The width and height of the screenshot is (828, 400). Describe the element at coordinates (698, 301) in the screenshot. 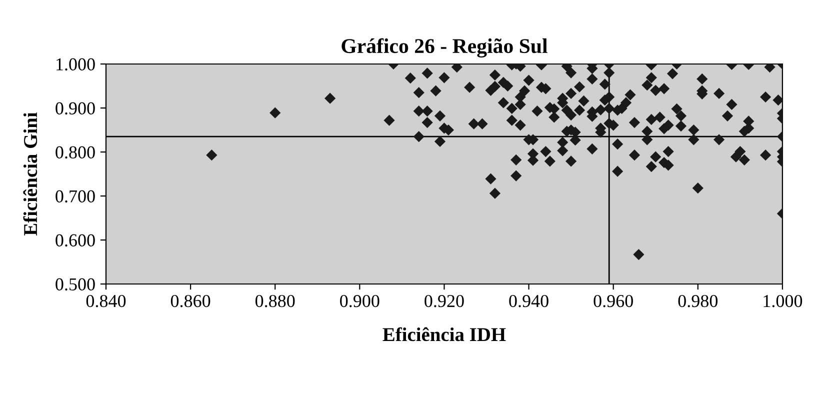

I see `x-tick-label: 0.980` at that location.